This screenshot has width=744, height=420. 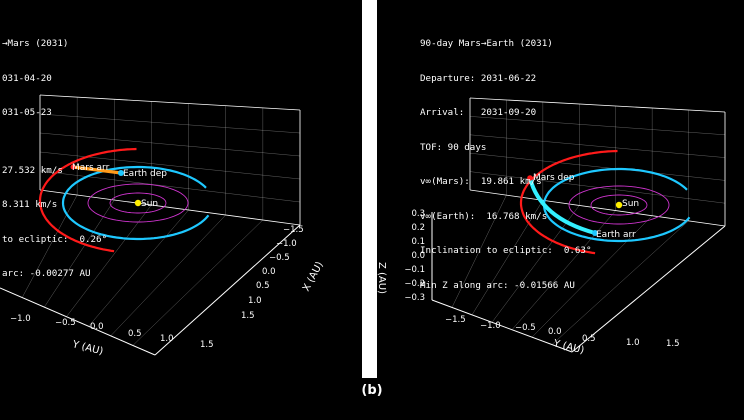 I want to click on right-back-top, so click(x=597, y=105).